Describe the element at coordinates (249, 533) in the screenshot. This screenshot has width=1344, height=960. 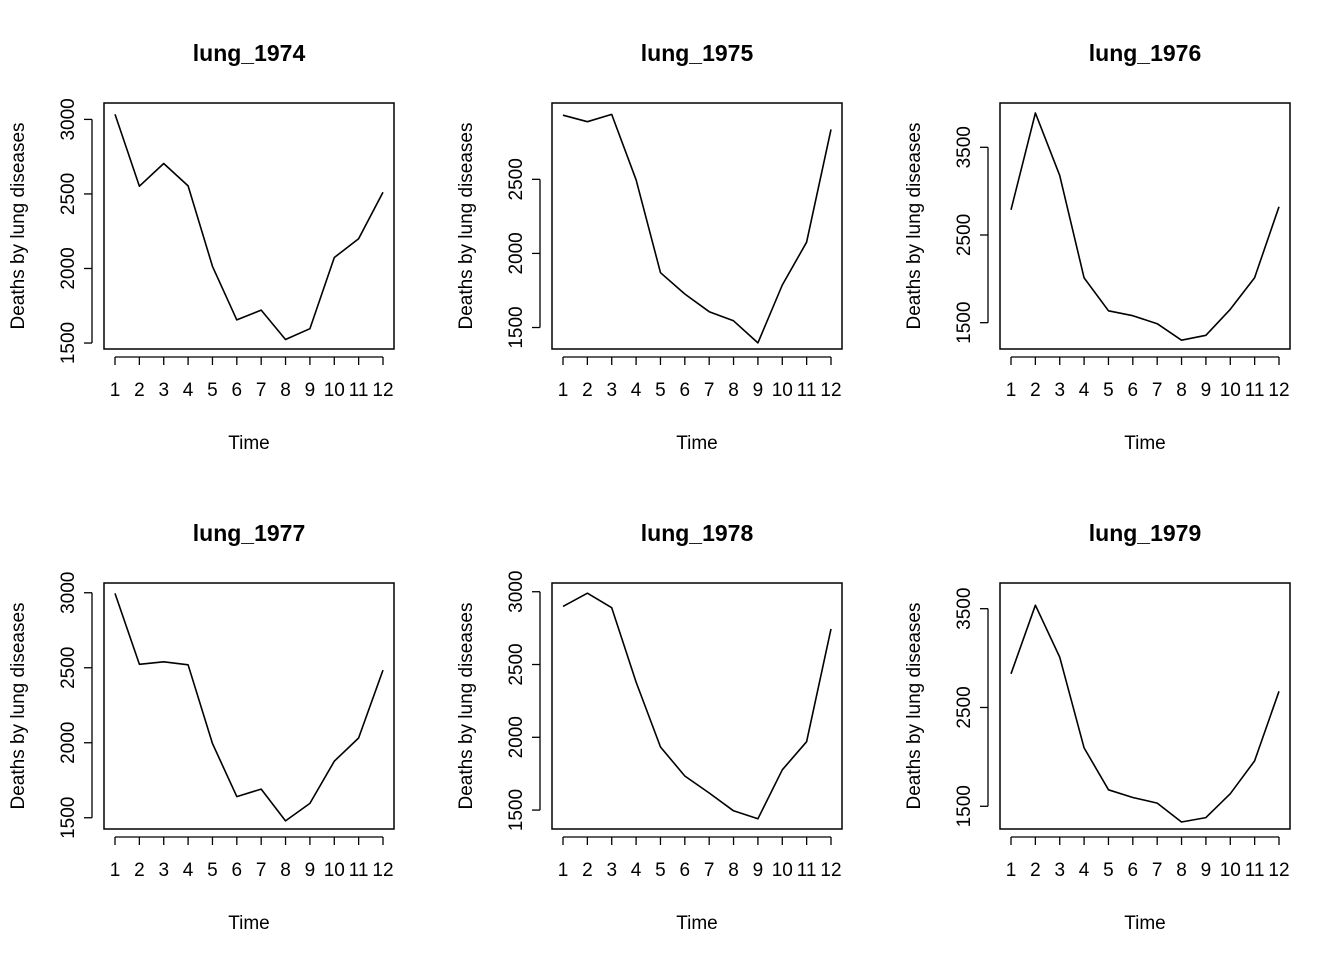
I see `chart-title: lung_1977` at that location.